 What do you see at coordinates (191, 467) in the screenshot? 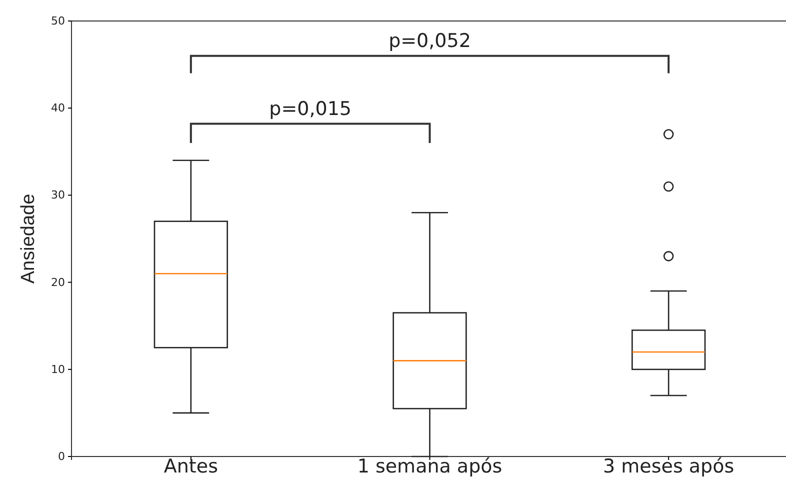
I see `x-tick-label: Antes` at bounding box center [191, 467].